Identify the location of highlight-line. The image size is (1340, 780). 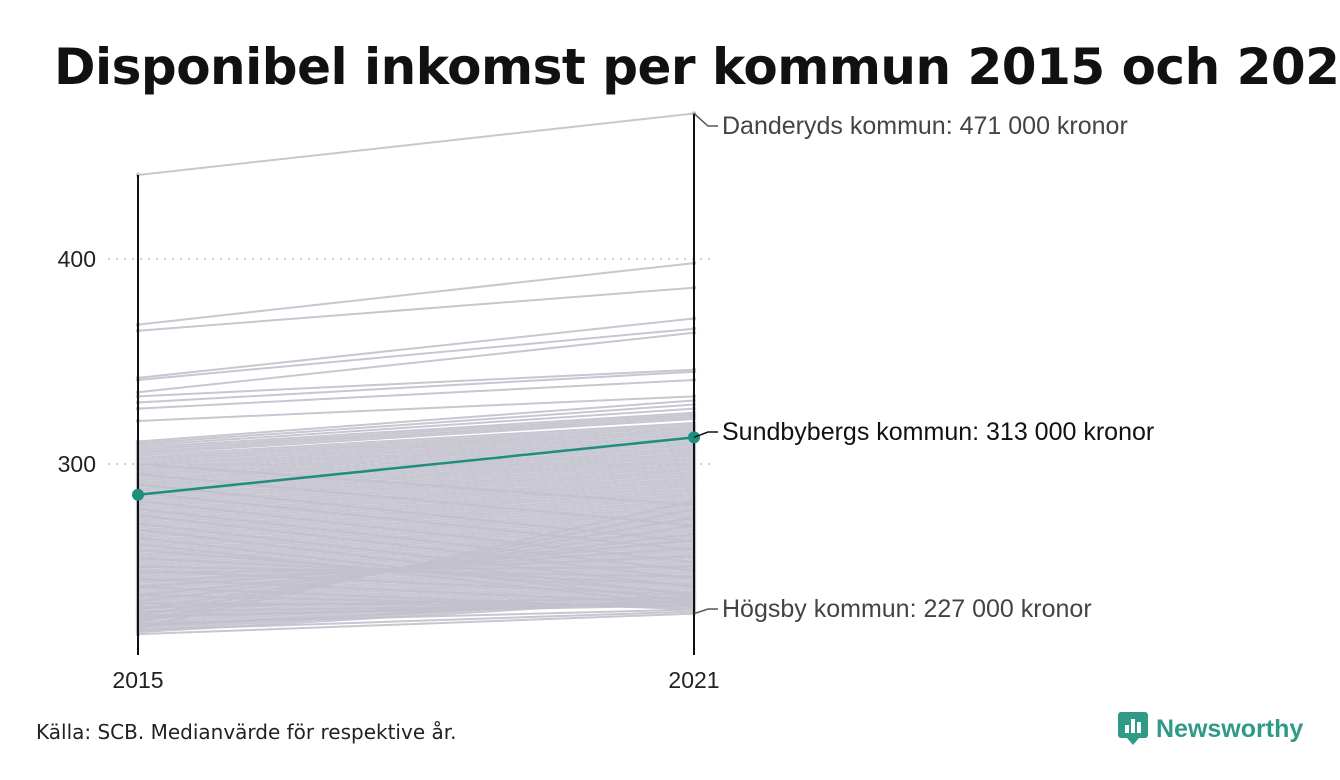
(416, 466).